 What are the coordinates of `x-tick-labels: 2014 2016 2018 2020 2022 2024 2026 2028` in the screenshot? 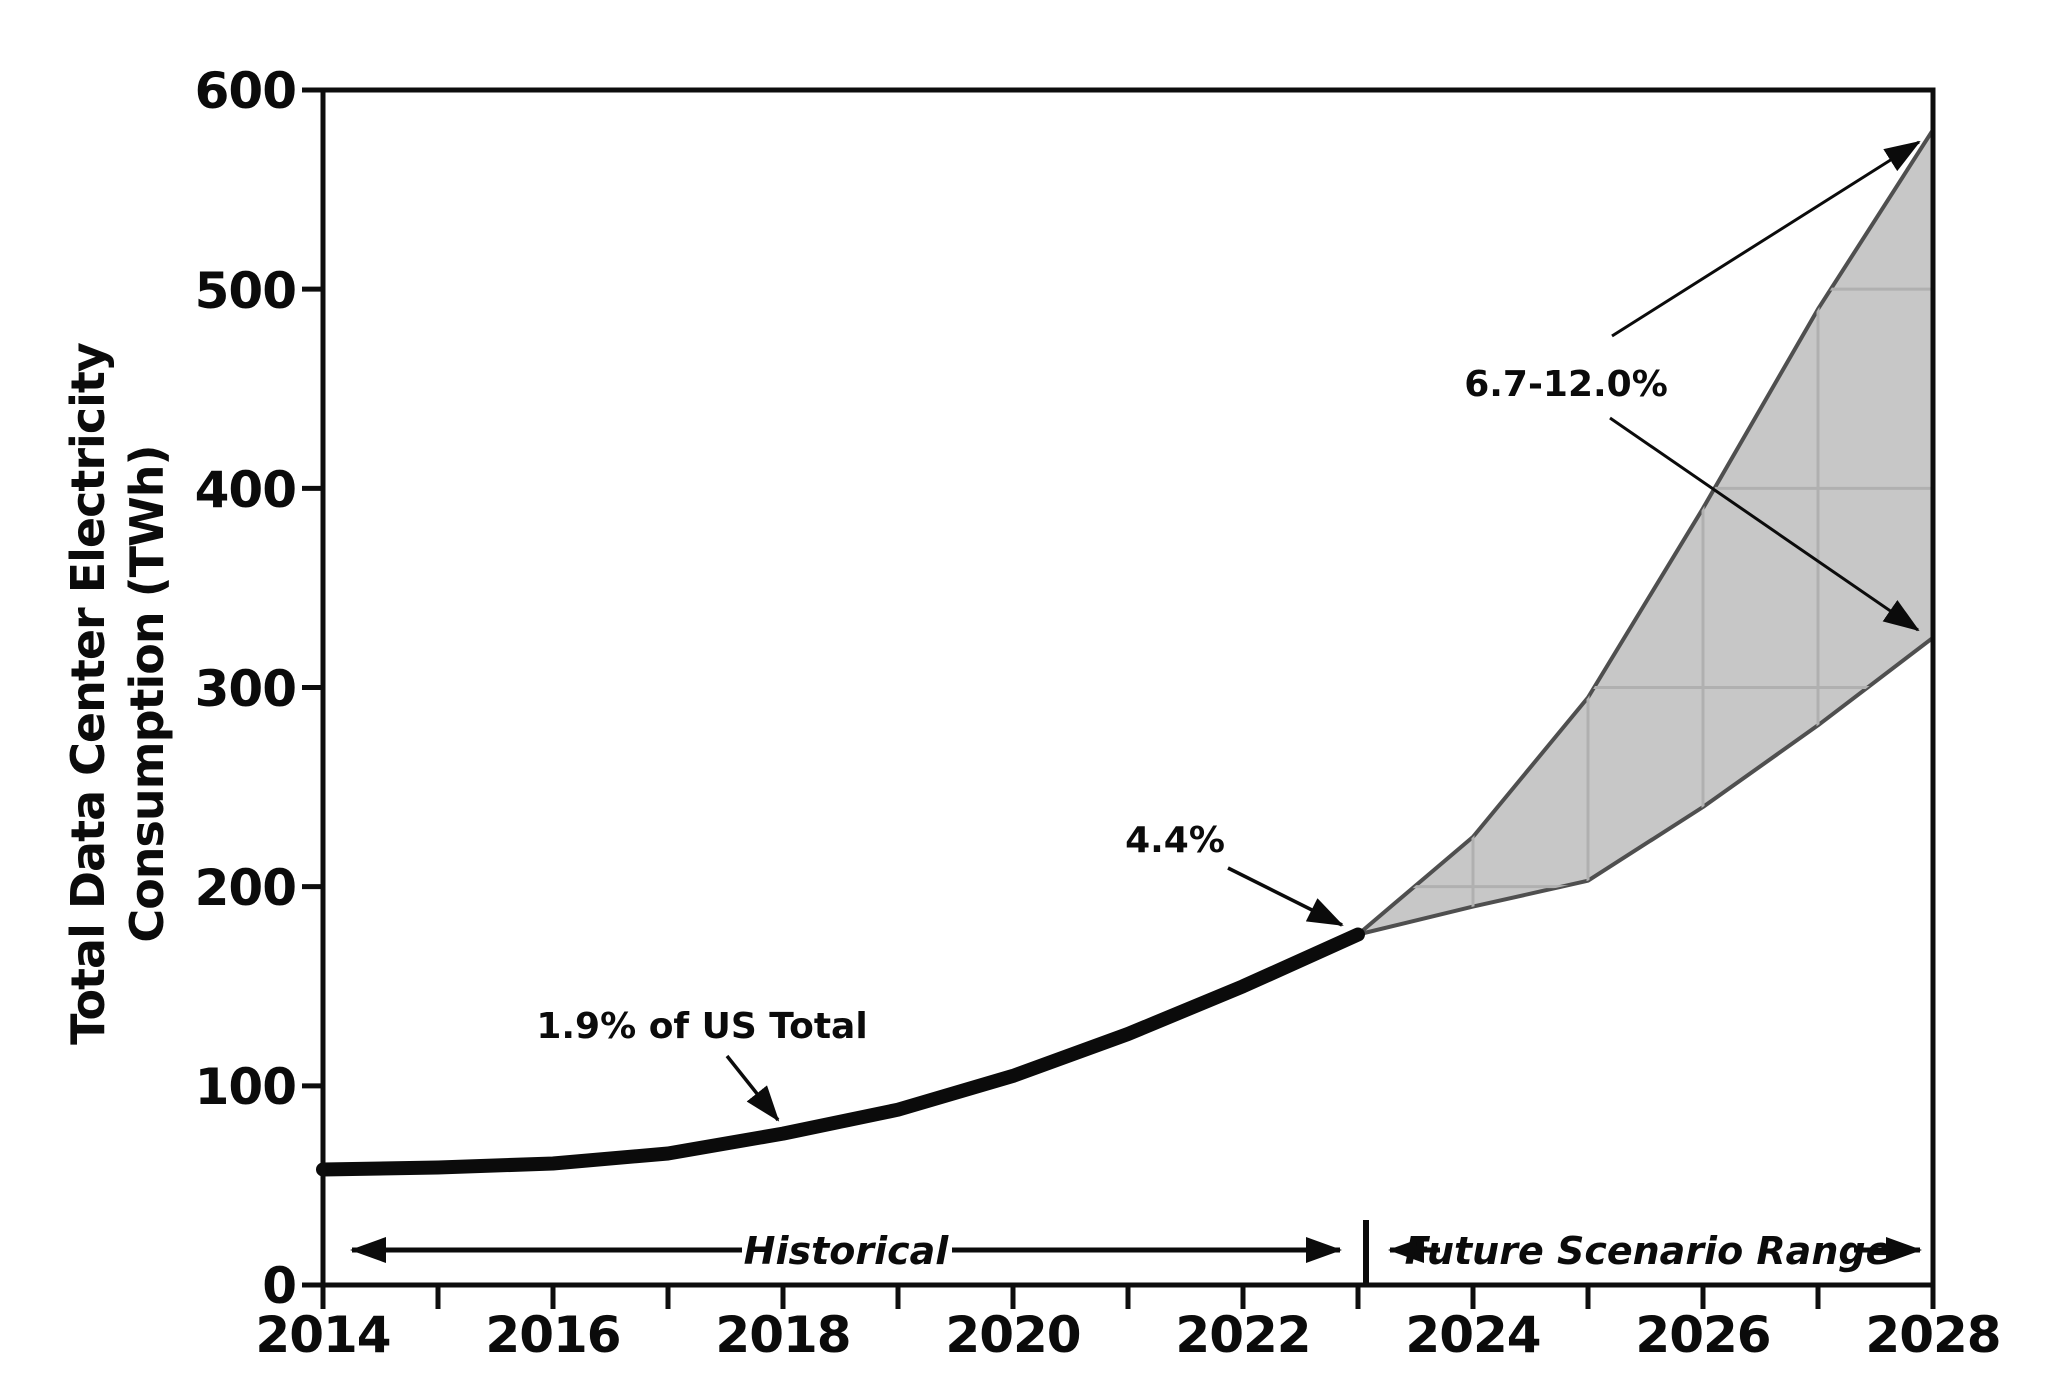 It's located at (1128, 1335).